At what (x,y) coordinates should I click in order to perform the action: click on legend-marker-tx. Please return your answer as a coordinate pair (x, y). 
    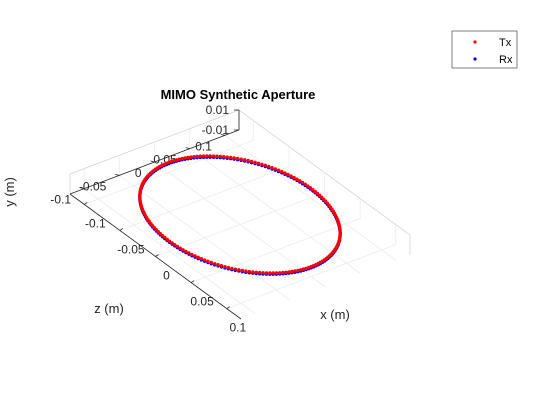
    Looking at the image, I should click on (475, 42).